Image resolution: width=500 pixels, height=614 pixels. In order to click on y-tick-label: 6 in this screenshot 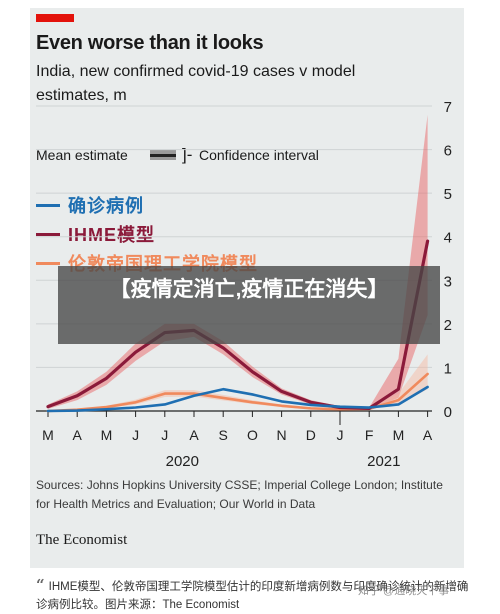, I will do `click(448, 151)`.